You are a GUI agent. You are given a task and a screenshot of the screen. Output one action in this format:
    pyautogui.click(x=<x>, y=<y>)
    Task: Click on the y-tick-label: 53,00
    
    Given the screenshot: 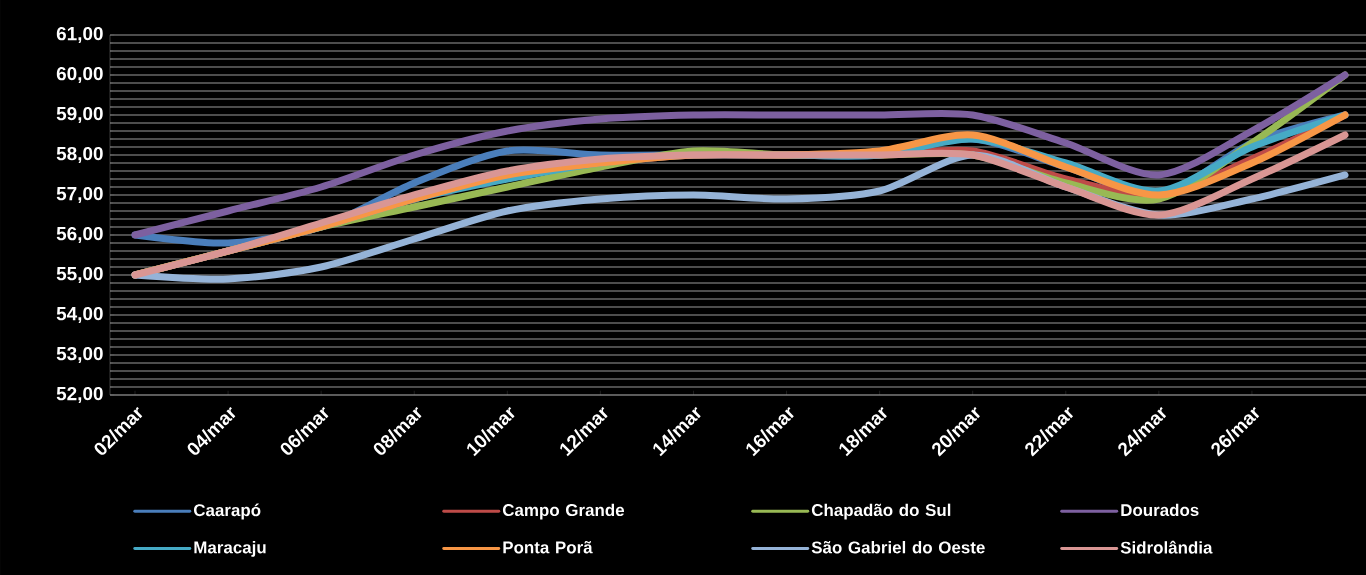 What is the action you would take?
    pyautogui.click(x=79, y=355)
    